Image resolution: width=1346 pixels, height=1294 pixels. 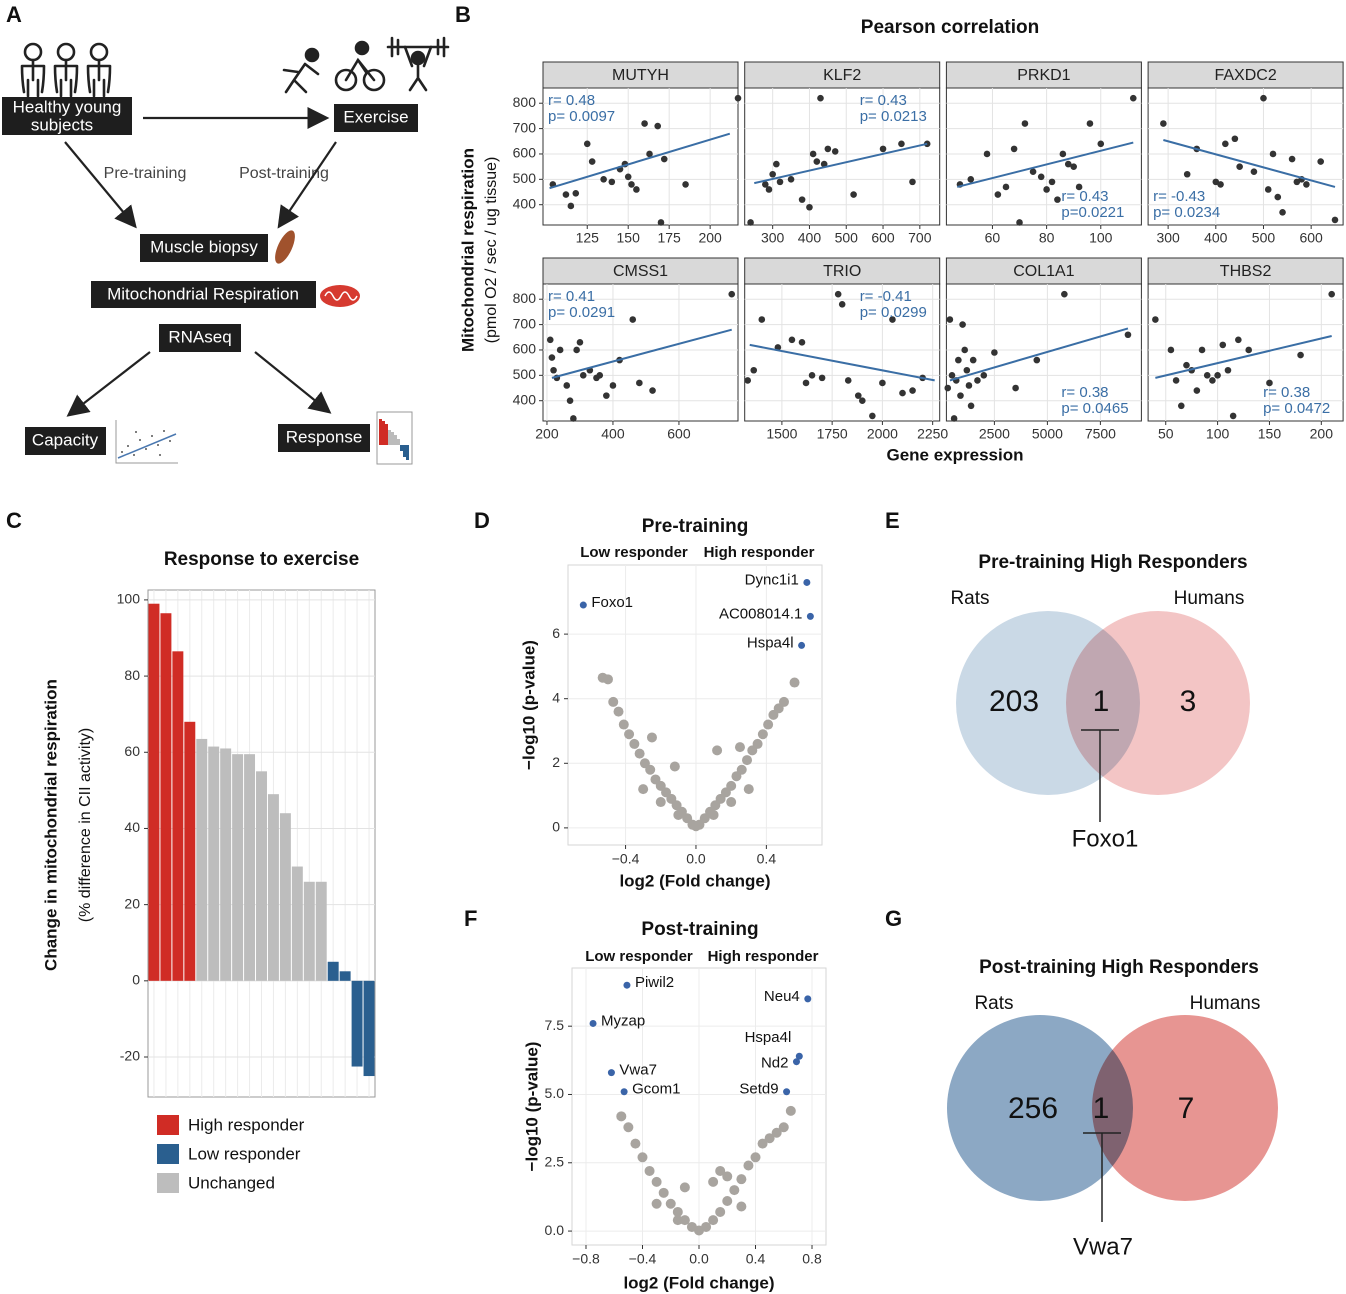 What do you see at coordinates (1094, 408) in the screenshot?
I see `stat-annotation: p= 0.0465` at bounding box center [1094, 408].